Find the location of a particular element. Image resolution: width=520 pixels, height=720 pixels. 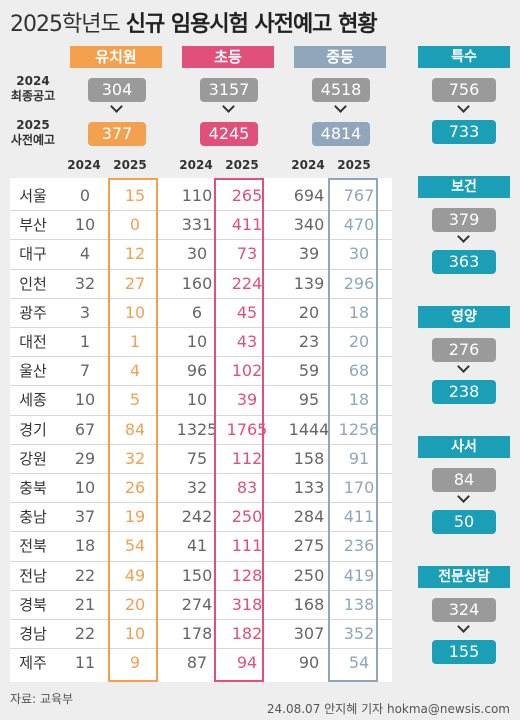

value-2024-secondary: 250 is located at coordinates (309, 575).